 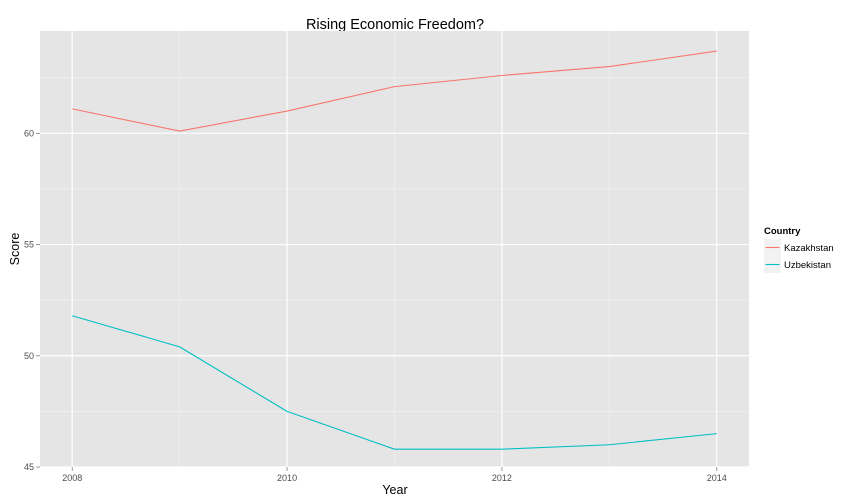 I want to click on x-axis-ticks: 2008 2010 2012 2014, so click(x=394, y=475).